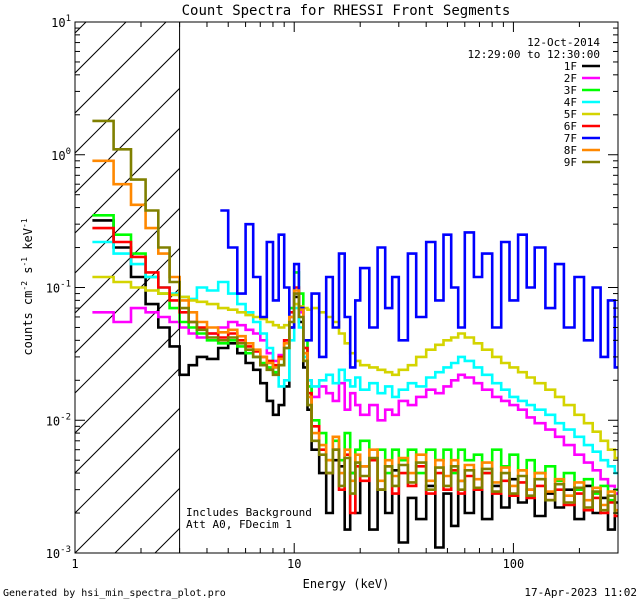 This screenshot has height=600, width=640. Describe the element at coordinates (580, 592) in the screenshot. I see `footer-timestamp: 17-Apr-2023 11:02` at that location.